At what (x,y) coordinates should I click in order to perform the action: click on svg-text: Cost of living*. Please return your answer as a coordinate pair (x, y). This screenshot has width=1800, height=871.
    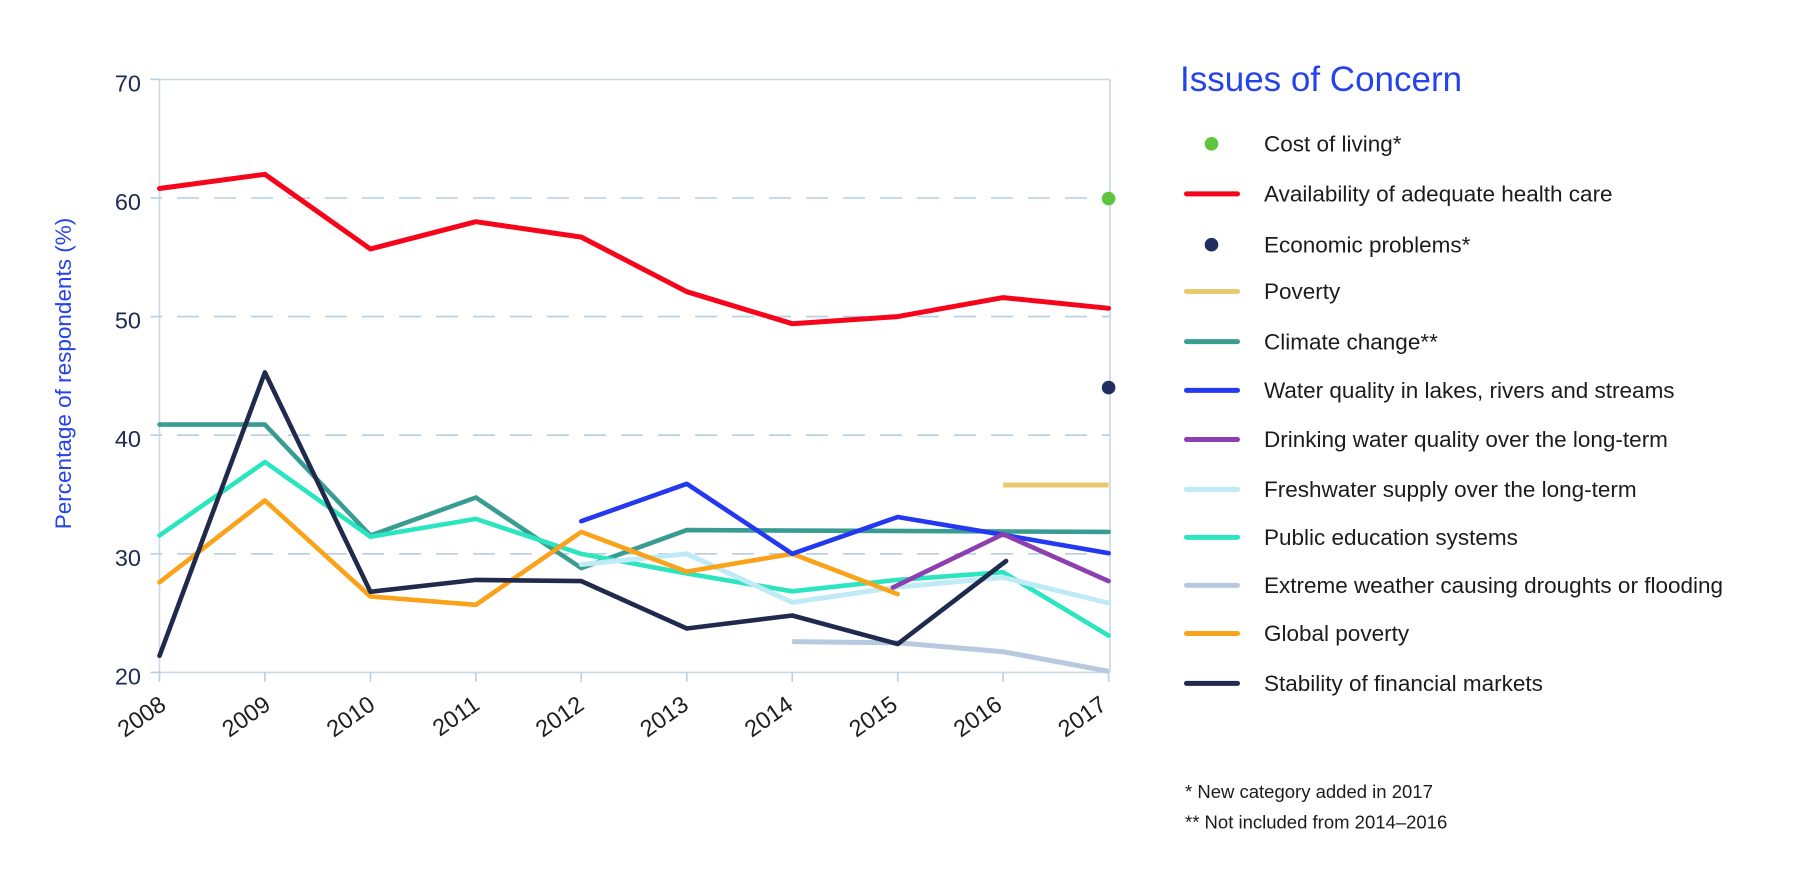
    Looking at the image, I should click on (1333, 144).